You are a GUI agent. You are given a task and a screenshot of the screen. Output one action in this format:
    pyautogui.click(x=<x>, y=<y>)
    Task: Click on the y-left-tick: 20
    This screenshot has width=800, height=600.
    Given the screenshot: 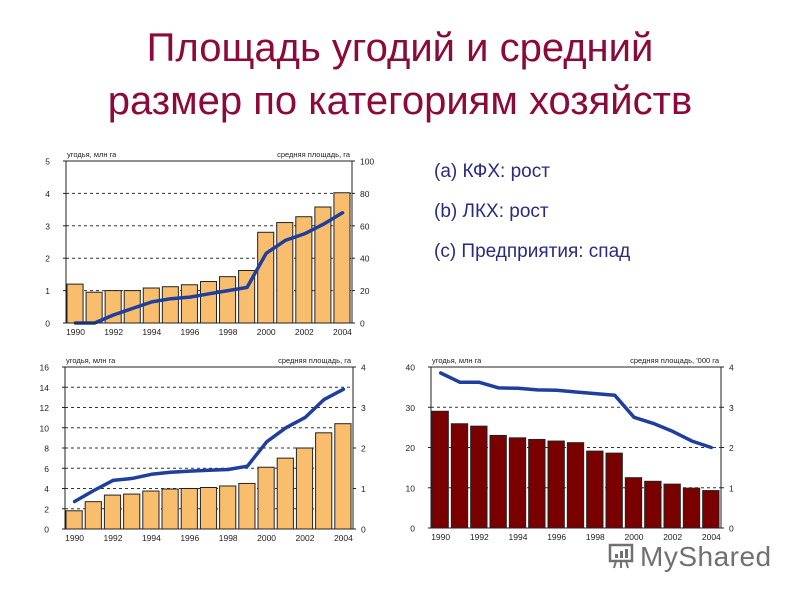 What is the action you would take?
    pyautogui.click(x=411, y=448)
    